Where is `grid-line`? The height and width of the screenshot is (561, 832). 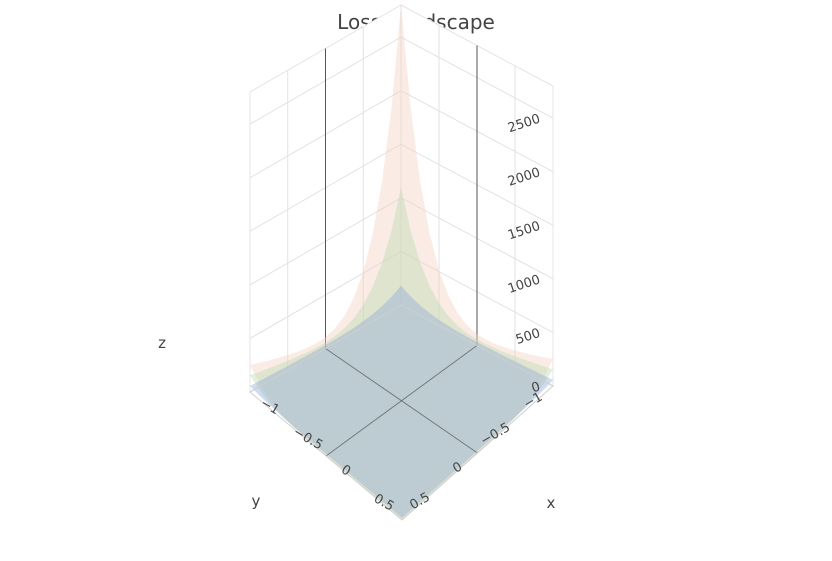 grid-line is located at coordinates (401, 294).